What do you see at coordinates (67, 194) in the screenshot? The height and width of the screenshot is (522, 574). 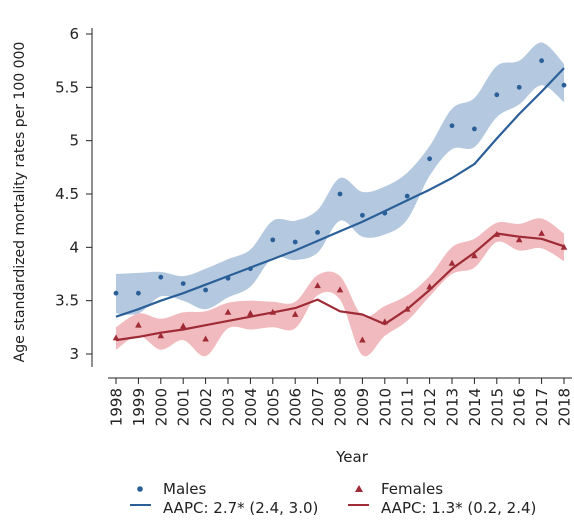 I see `y-tick-label-4.5: 4.5` at bounding box center [67, 194].